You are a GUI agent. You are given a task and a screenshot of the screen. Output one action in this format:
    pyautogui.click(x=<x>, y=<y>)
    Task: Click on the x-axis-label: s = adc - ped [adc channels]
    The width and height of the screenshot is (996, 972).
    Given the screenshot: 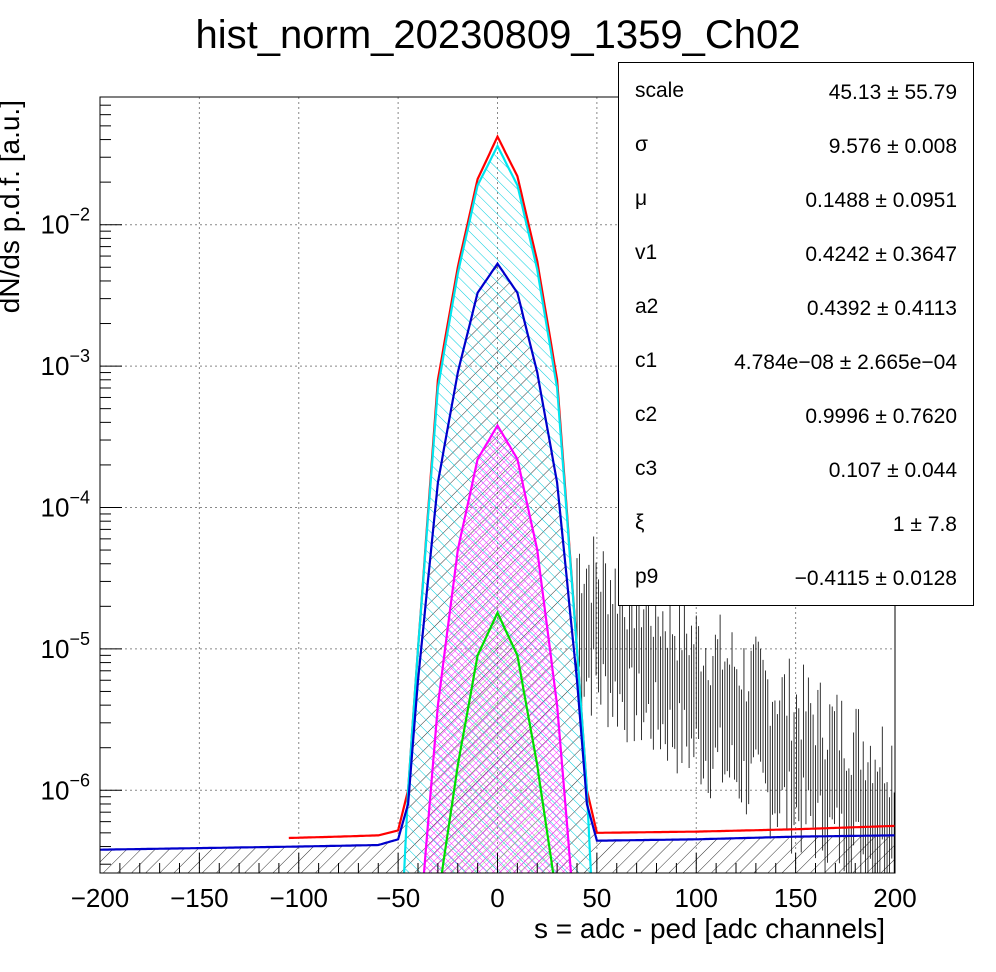 What is the action you would take?
    pyautogui.click(x=709, y=928)
    